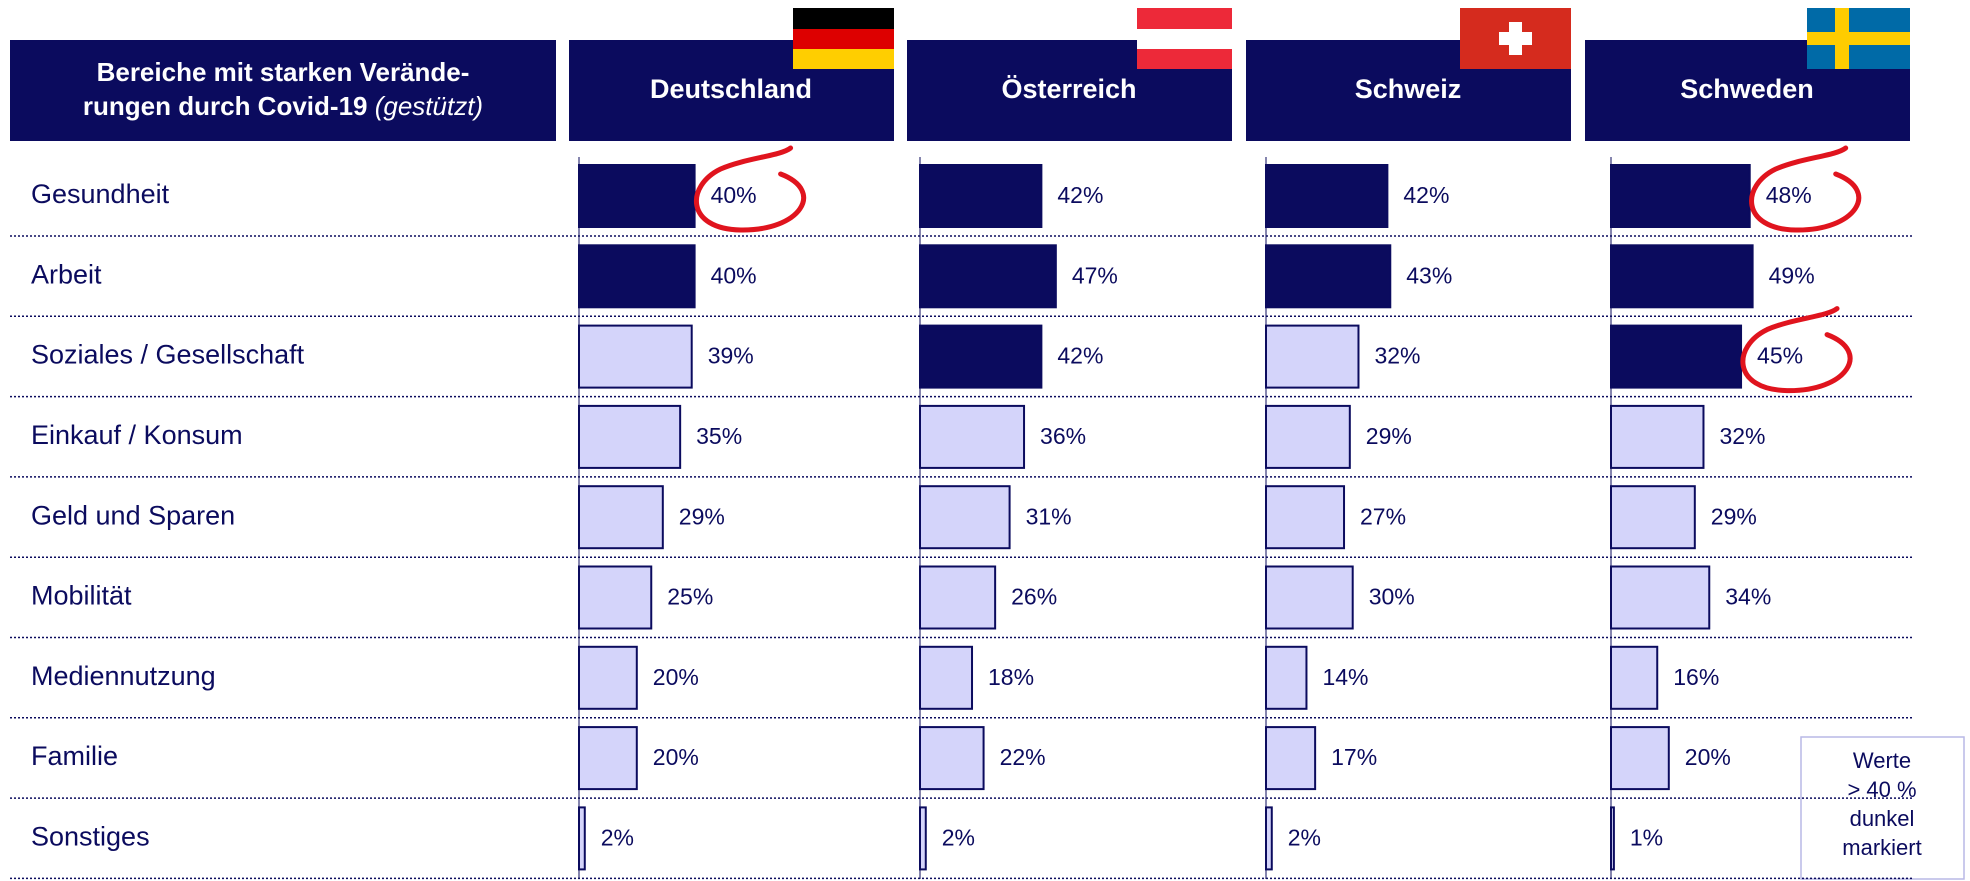 This screenshot has height=881, width=1970. What do you see at coordinates (1858, 38) in the screenshot?
I see `flag-sweden` at bounding box center [1858, 38].